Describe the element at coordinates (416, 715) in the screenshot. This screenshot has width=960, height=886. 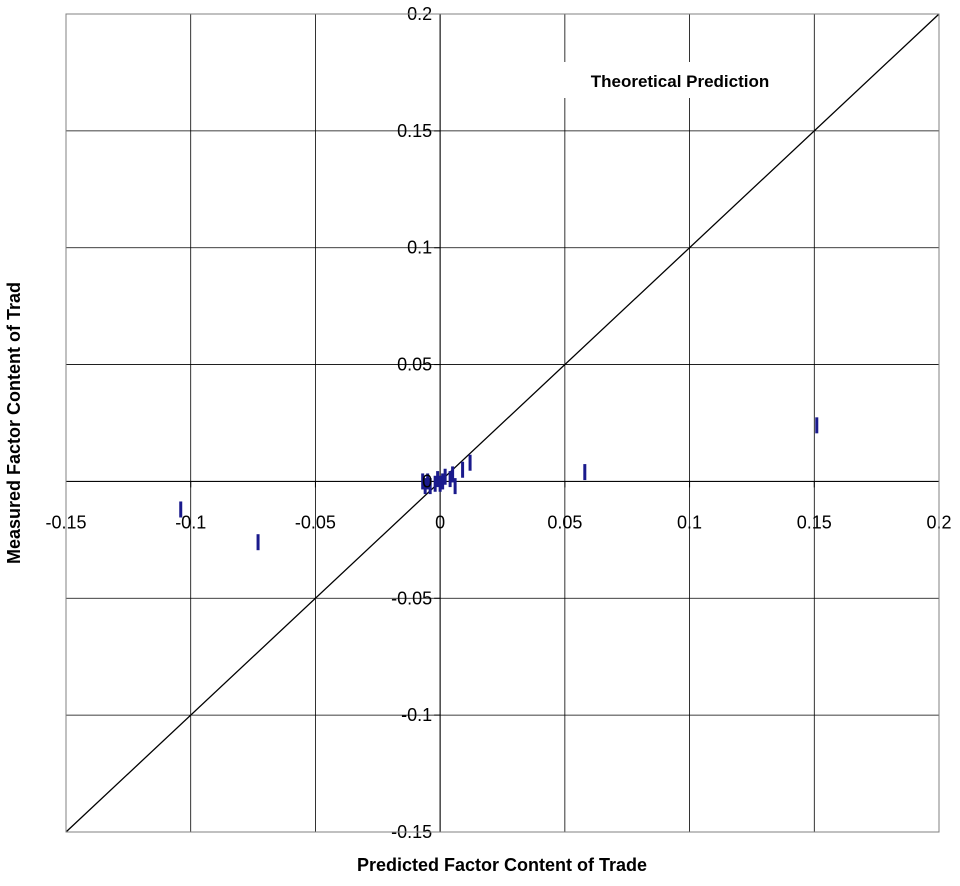
I see `y-tick-label-1: -0.1` at that location.